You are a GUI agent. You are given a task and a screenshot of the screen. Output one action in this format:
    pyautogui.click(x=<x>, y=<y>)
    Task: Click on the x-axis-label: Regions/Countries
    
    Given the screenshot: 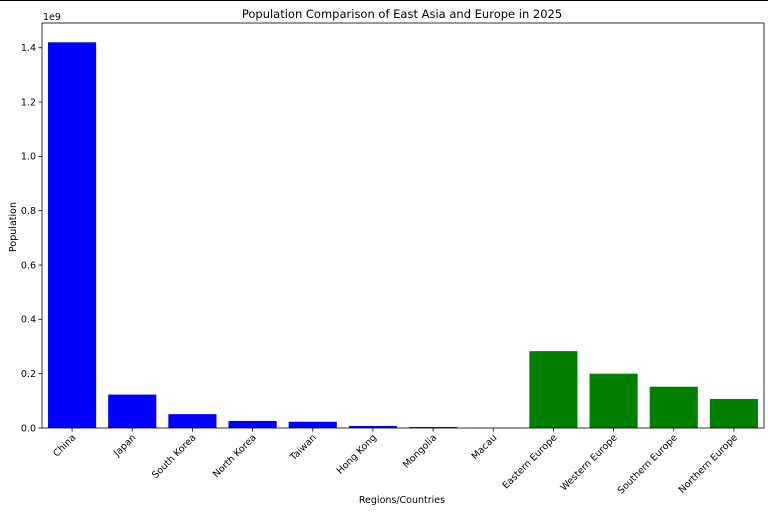 What is the action you would take?
    pyautogui.click(x=402, y=500)
    